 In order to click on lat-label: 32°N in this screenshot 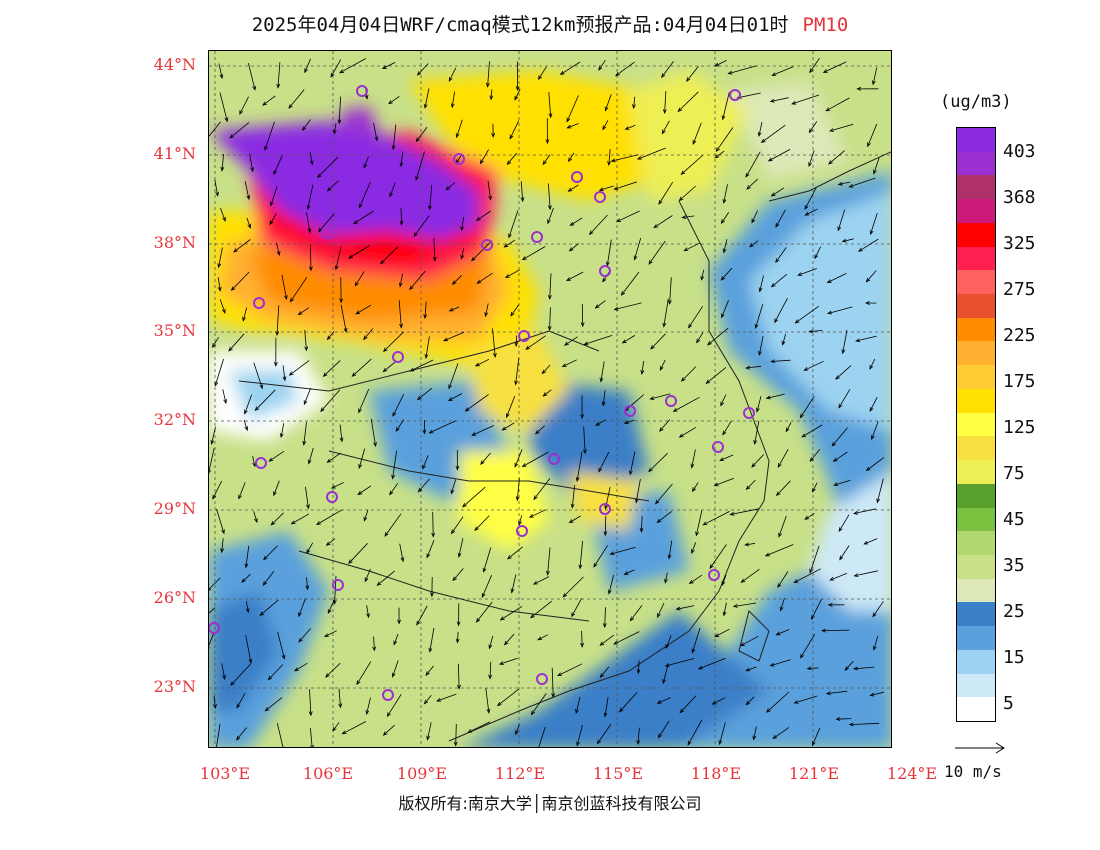, I will do `click(174, 419)`.